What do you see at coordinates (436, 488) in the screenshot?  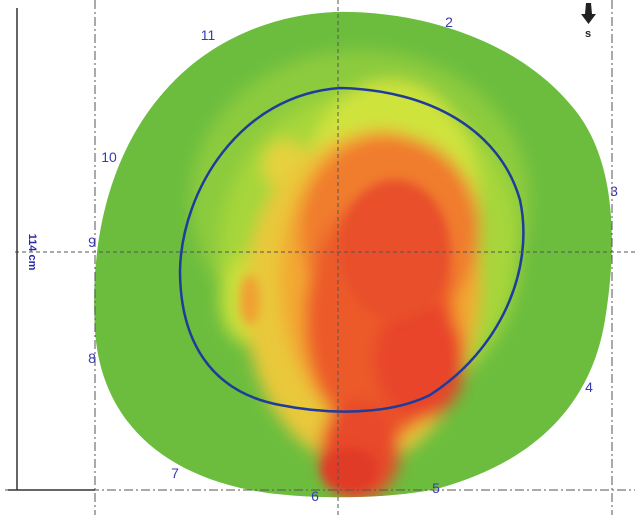 I see `position-5-label: 5` at bounding box center [436, 488].